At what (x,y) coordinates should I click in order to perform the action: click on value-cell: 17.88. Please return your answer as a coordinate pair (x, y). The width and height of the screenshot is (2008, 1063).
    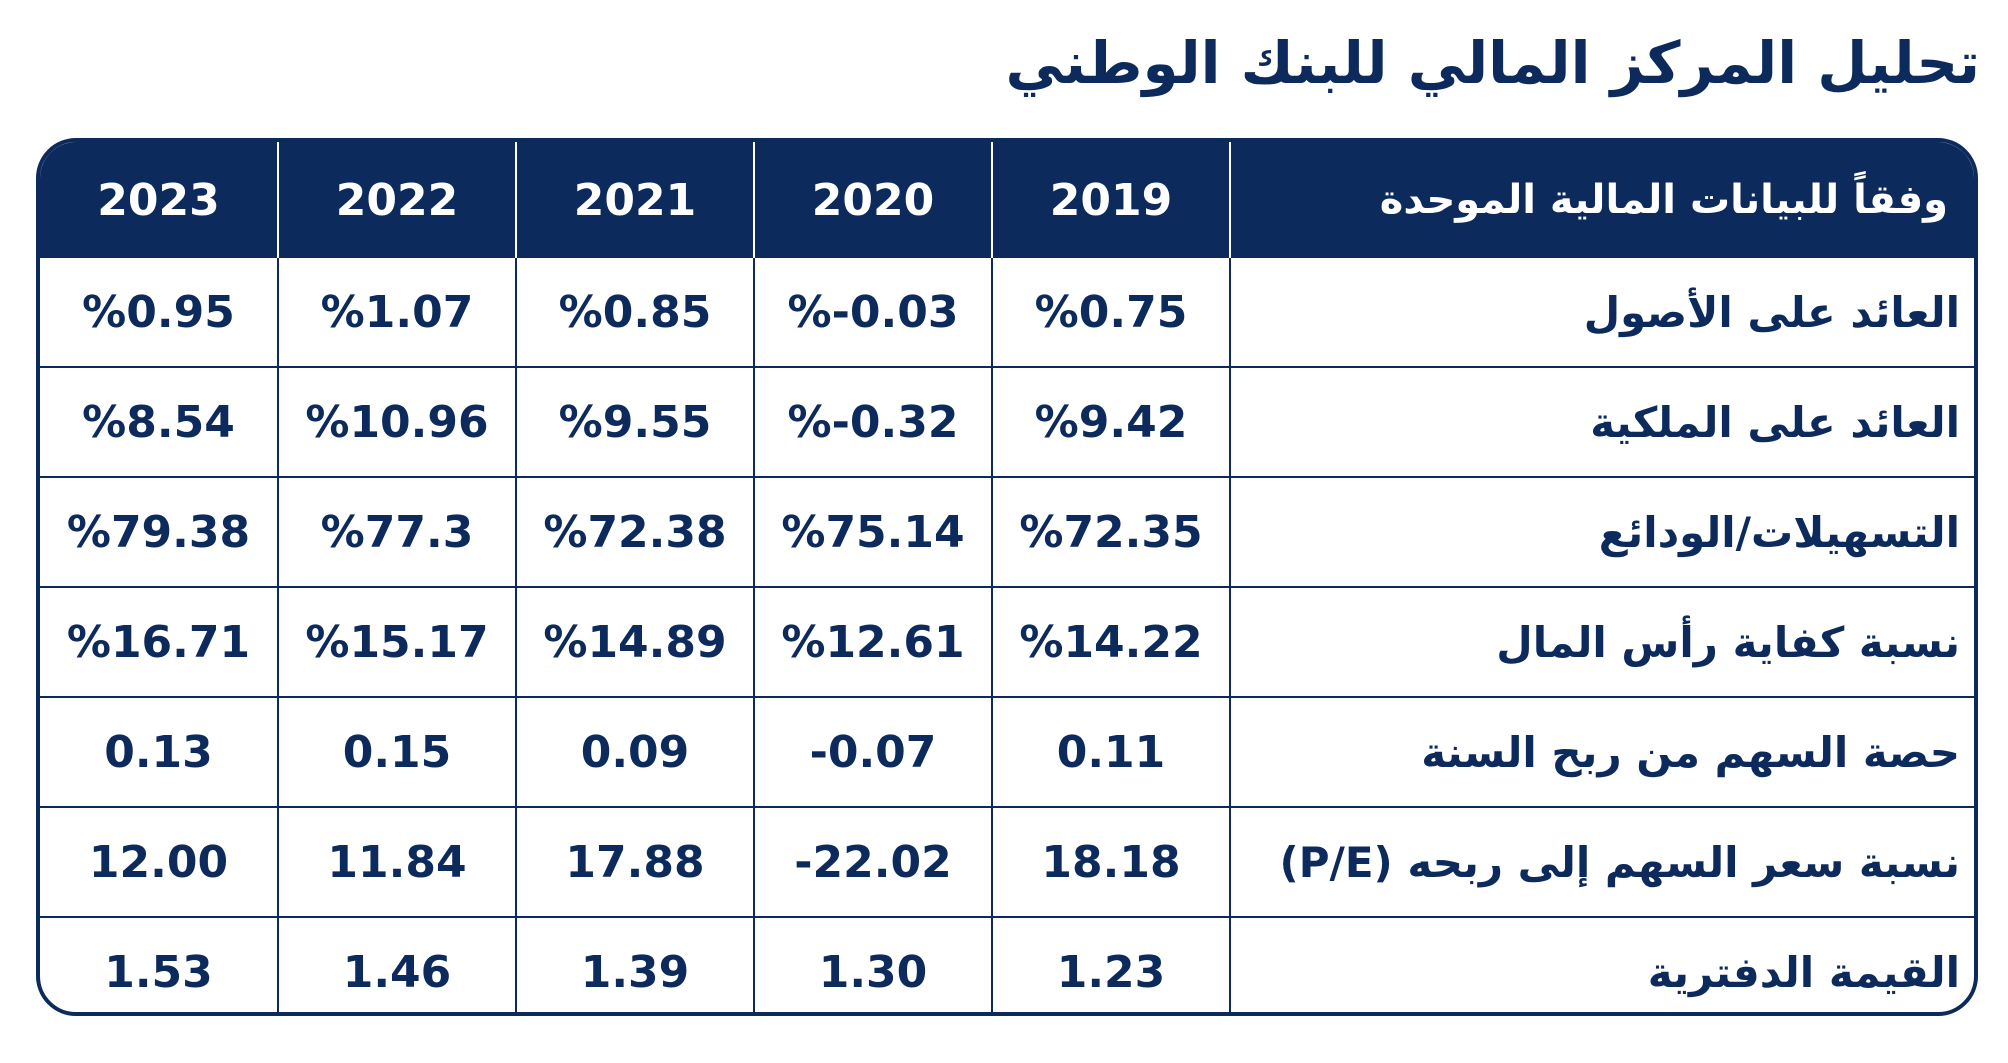
    Looking at the image, I should click on (634, 861).